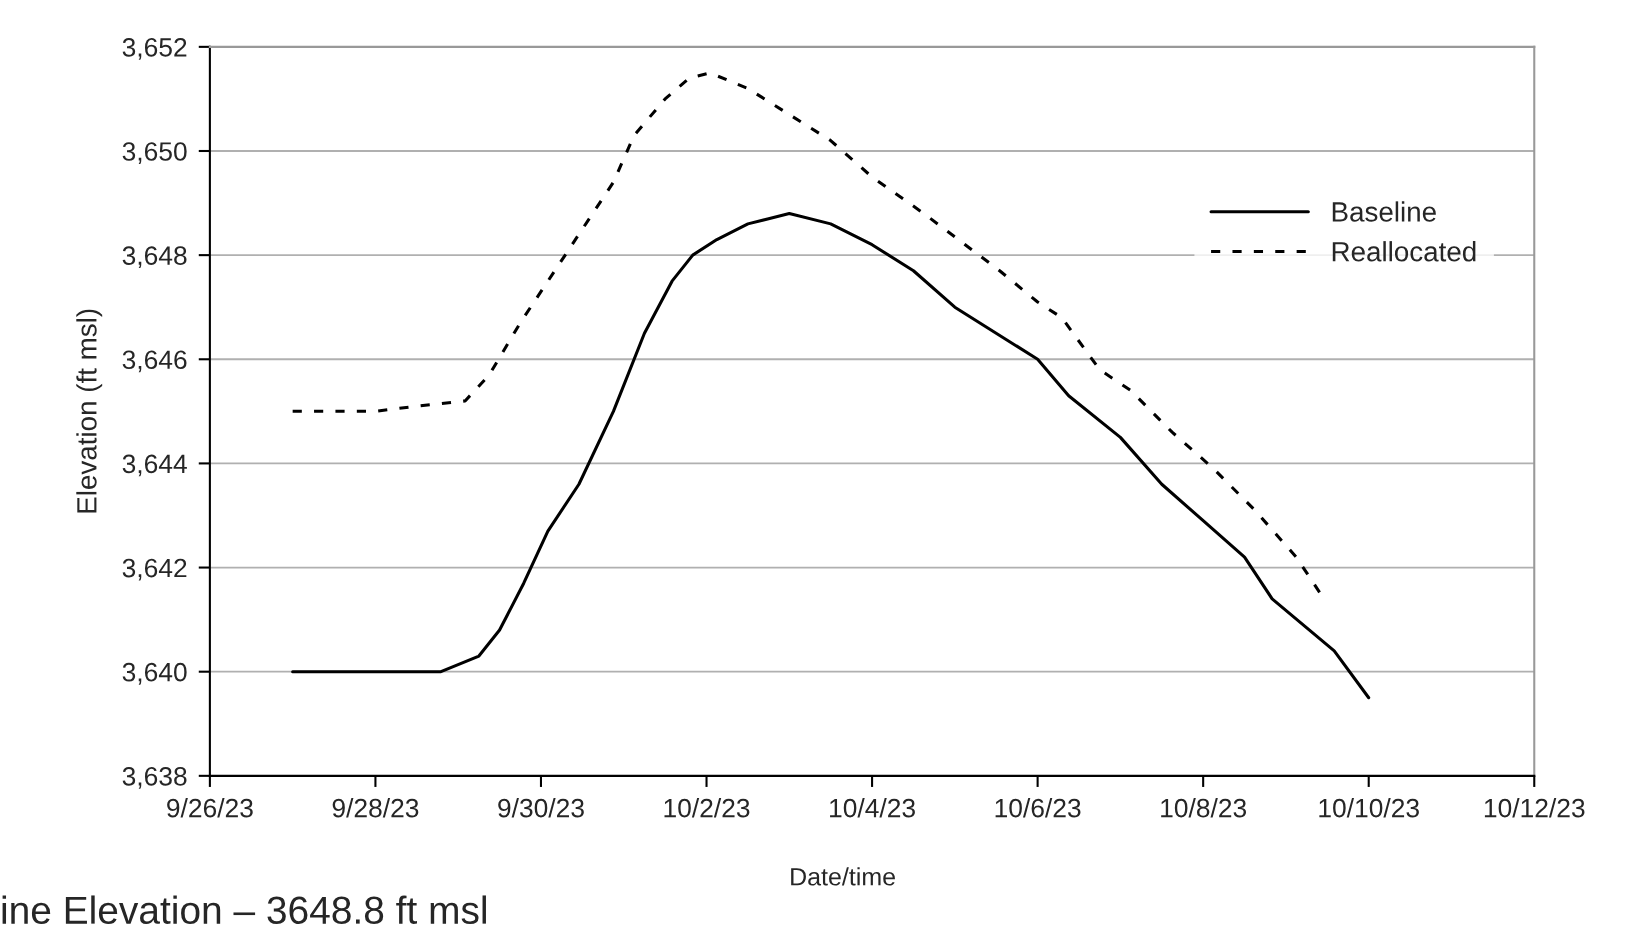 The width and height of the screenshot is (1627, 937). What do you see at coordinates (1204, 808) in the screenshot?
I see `x-tick-label: 10/8/23` at bounding box center [1204, 808].